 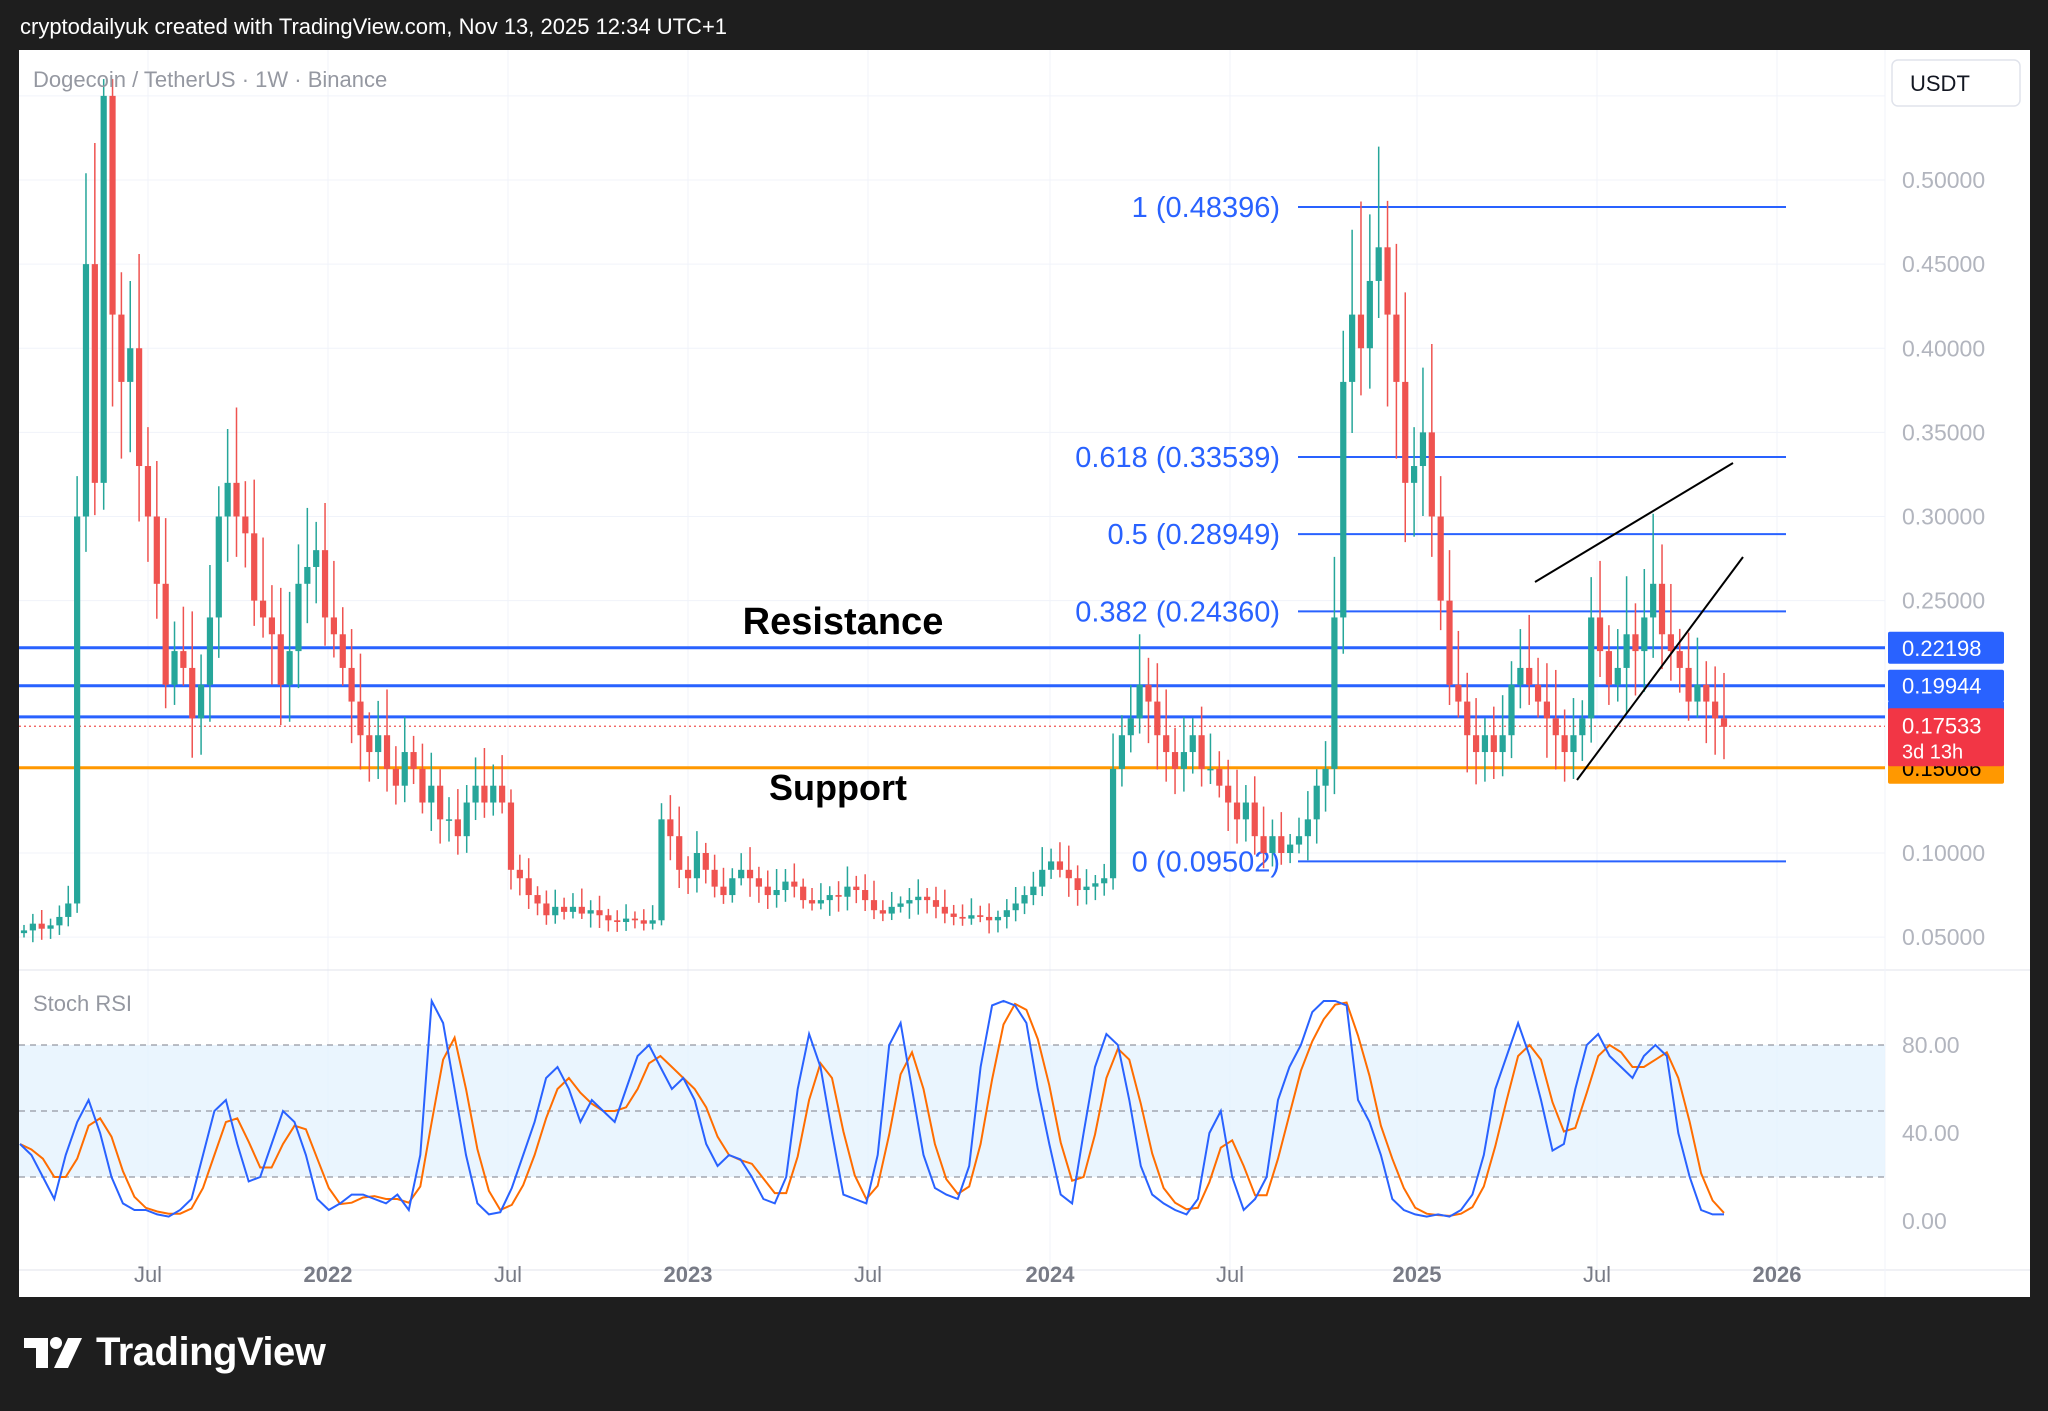 I want to click on fib-level-label: 0.5 (0.28949), so click(x=1193, y=535).